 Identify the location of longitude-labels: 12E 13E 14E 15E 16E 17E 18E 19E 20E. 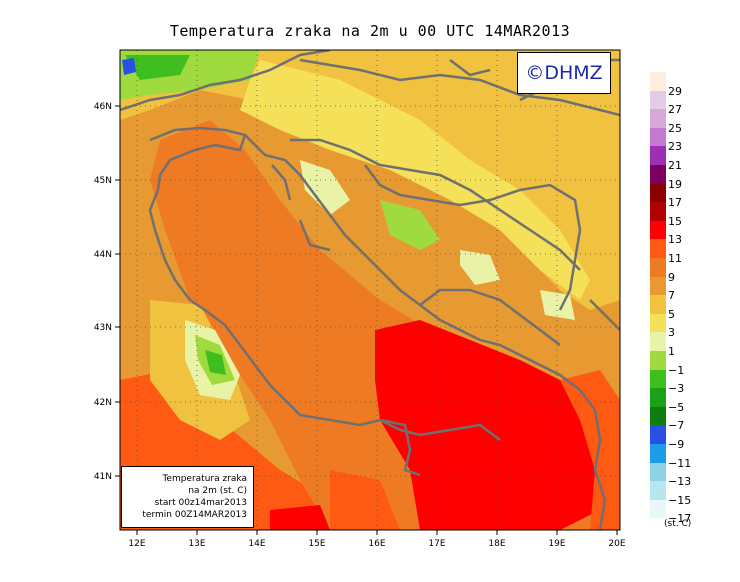
(376, 544).